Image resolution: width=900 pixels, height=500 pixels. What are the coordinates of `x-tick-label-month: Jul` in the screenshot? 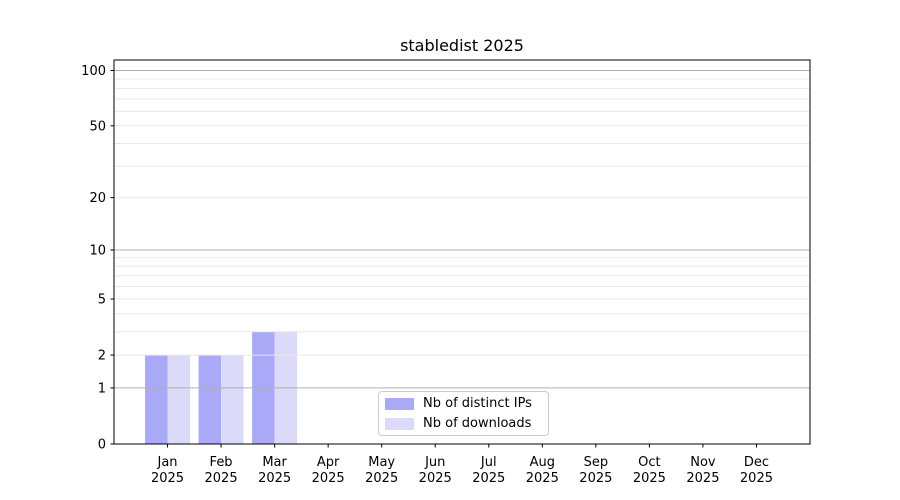 It's located at (488, 462).